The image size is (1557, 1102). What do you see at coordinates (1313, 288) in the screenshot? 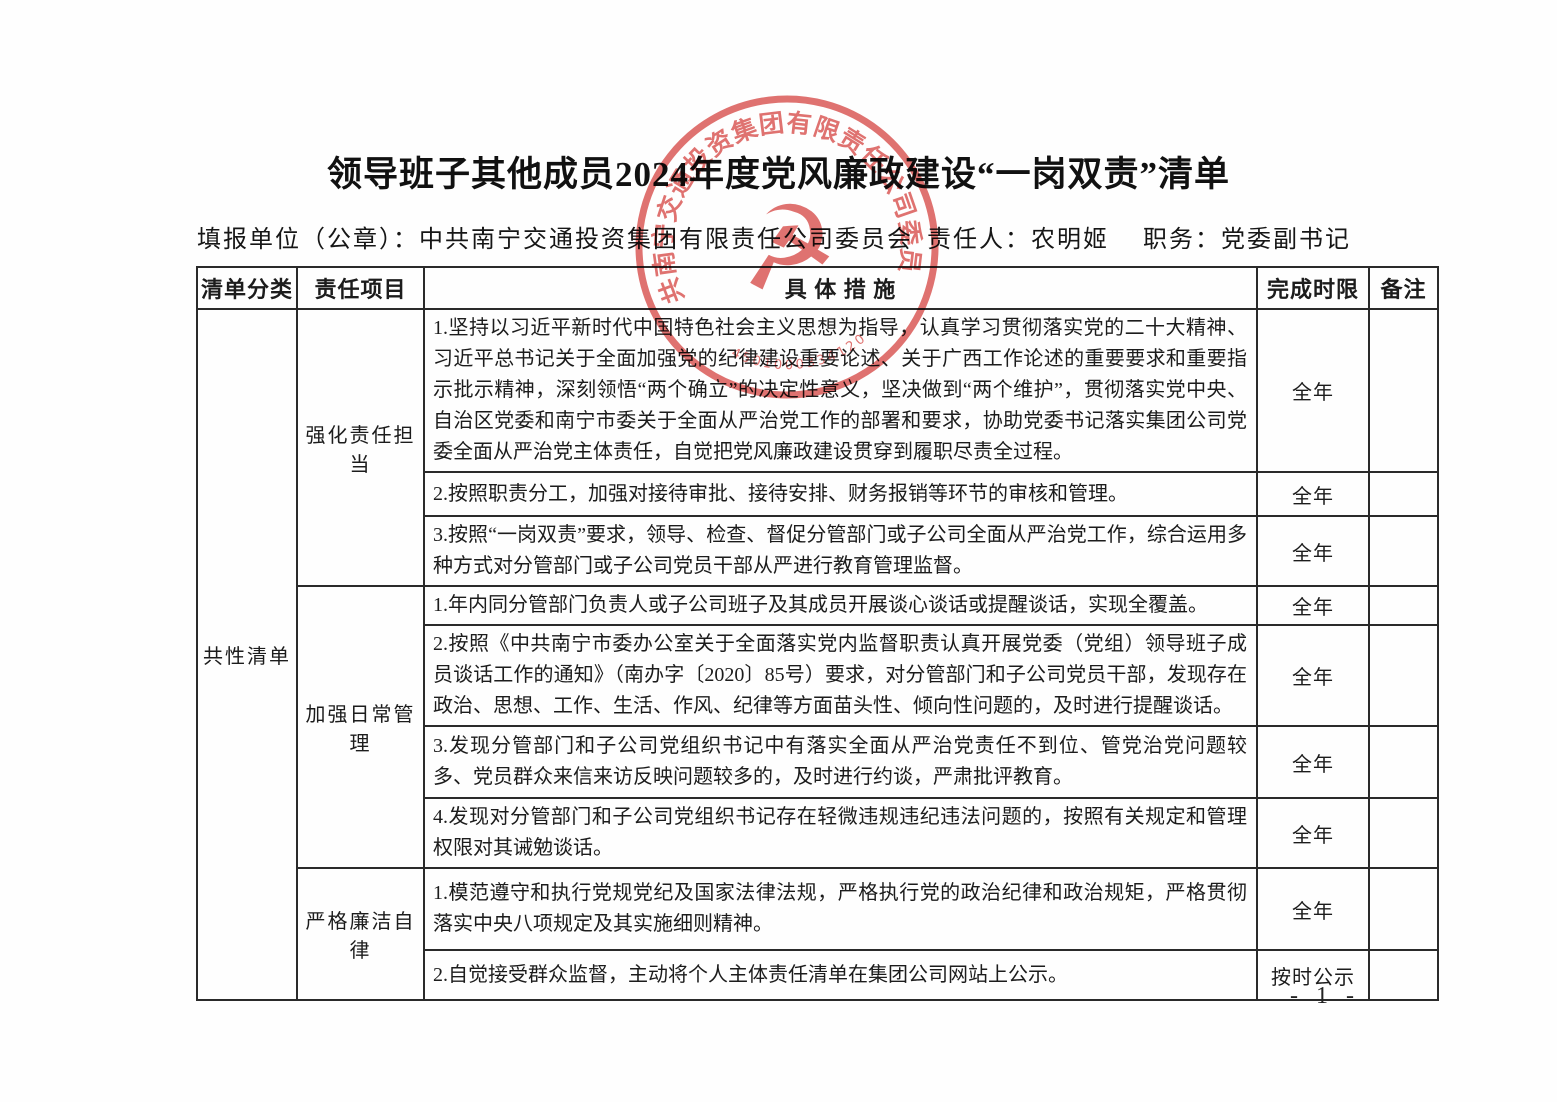
I see `header-deadline: 完成时限` at bounding box center [1313, 288].